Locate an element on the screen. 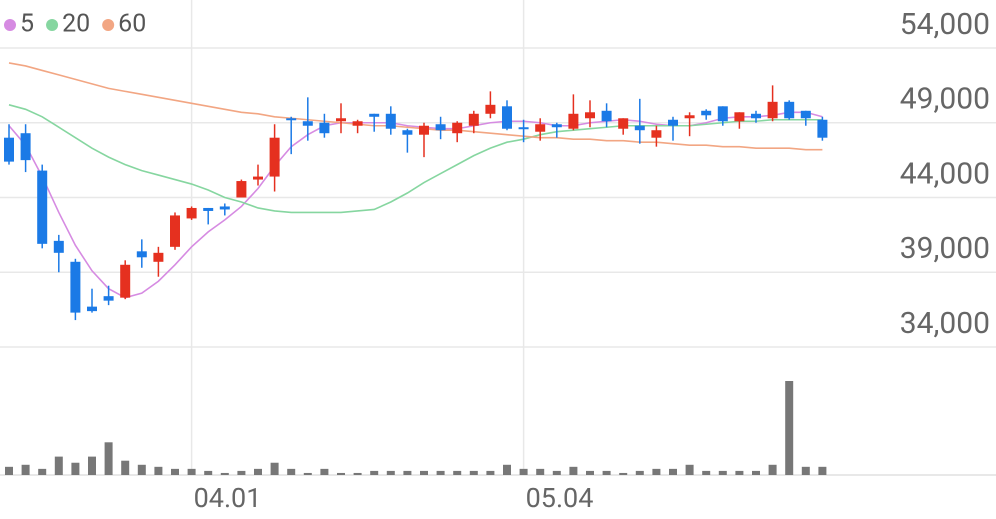 This screenshot has width=996, height=519. legend-label: 60 is located at coordinates (132, 24).